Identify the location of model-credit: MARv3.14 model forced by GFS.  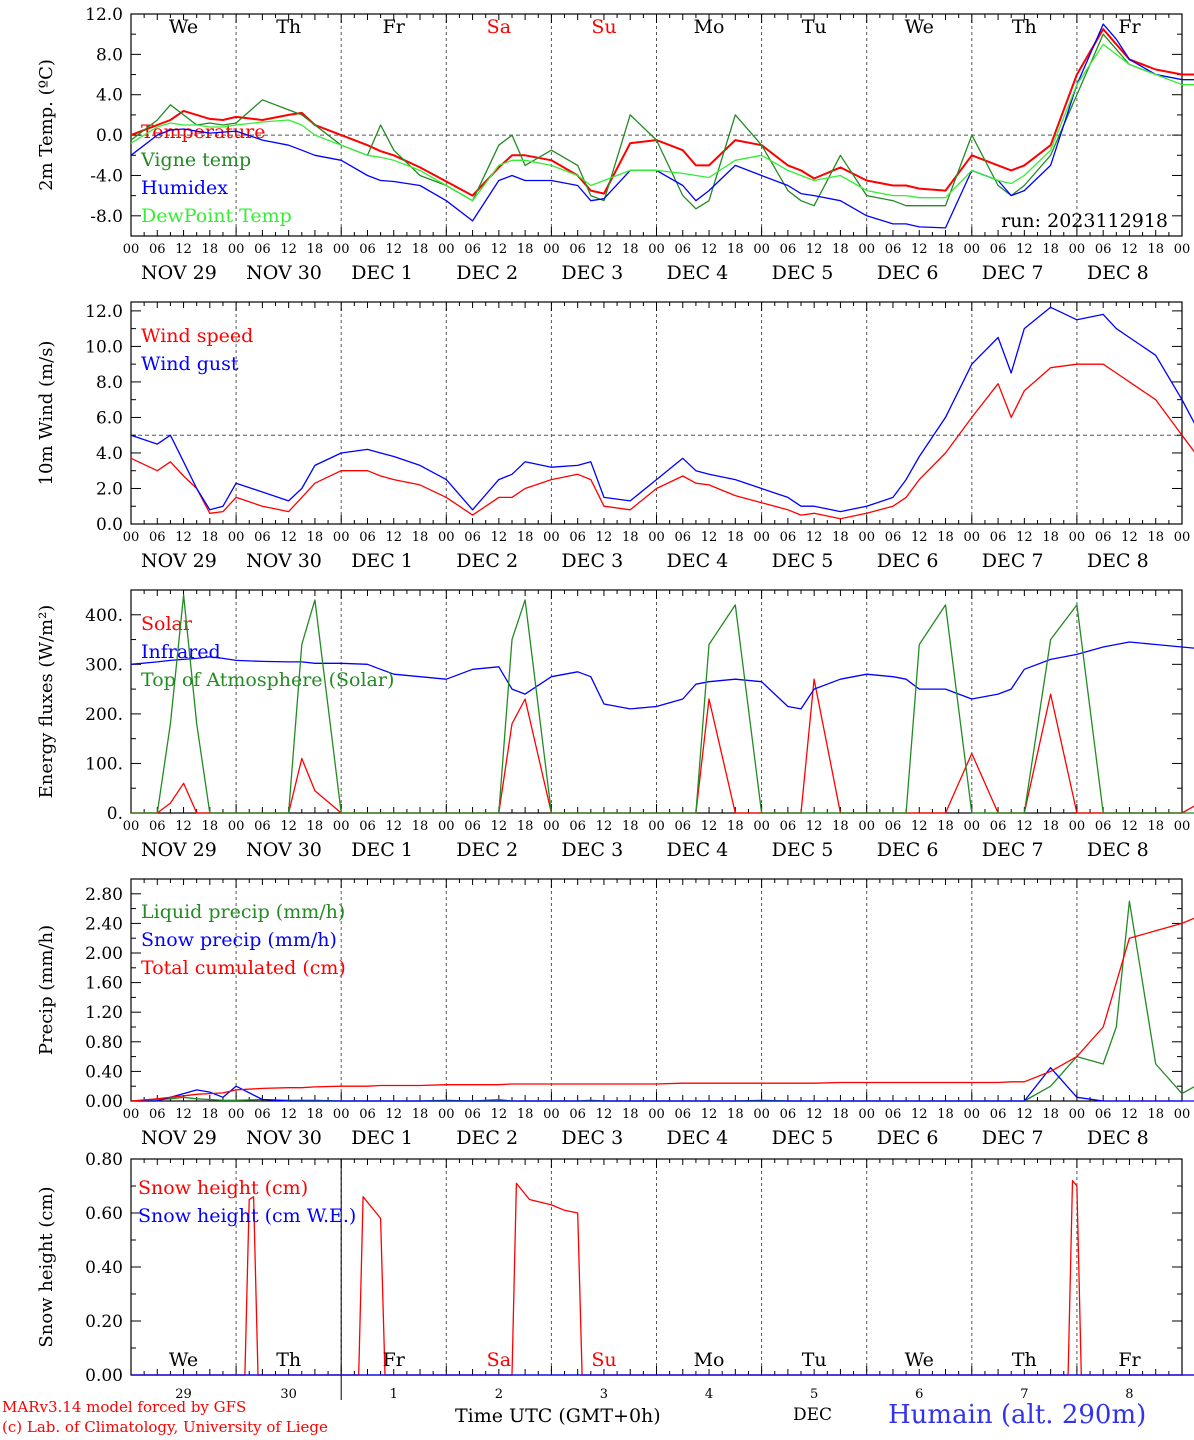
(124, 1407).